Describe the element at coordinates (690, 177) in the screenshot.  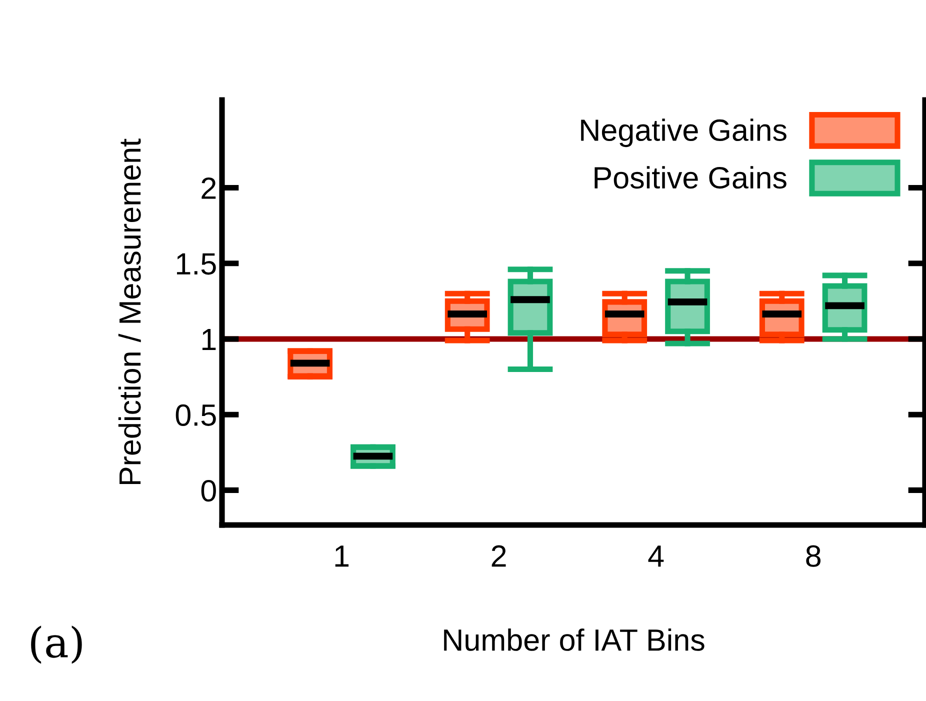
I see `legend-label: Positive Gains` at that location.